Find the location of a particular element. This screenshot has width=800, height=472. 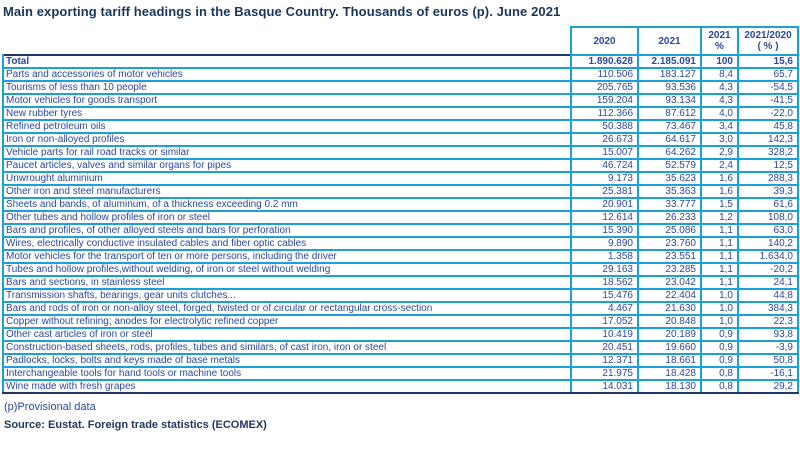

value-2021-cell: 23.285 is located at coordinates (669, 269).